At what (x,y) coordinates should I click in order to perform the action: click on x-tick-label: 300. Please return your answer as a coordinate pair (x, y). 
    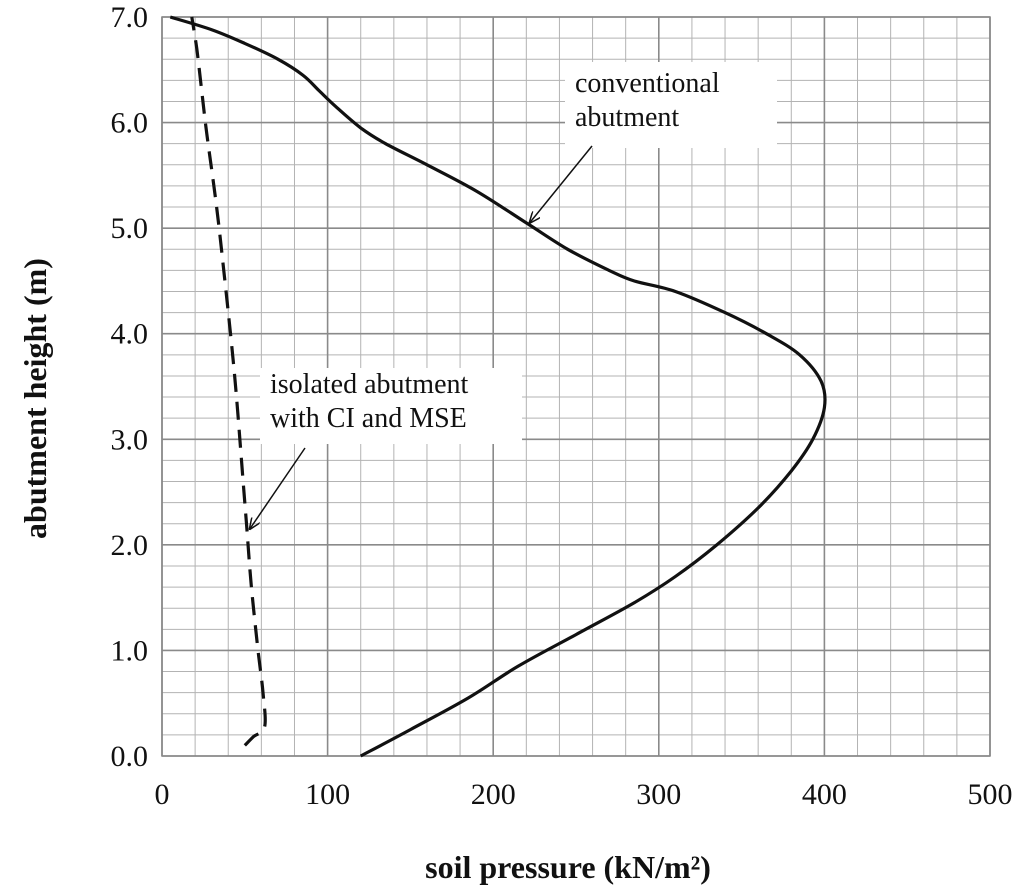
    Looking at the image, I should click on (658, 794).